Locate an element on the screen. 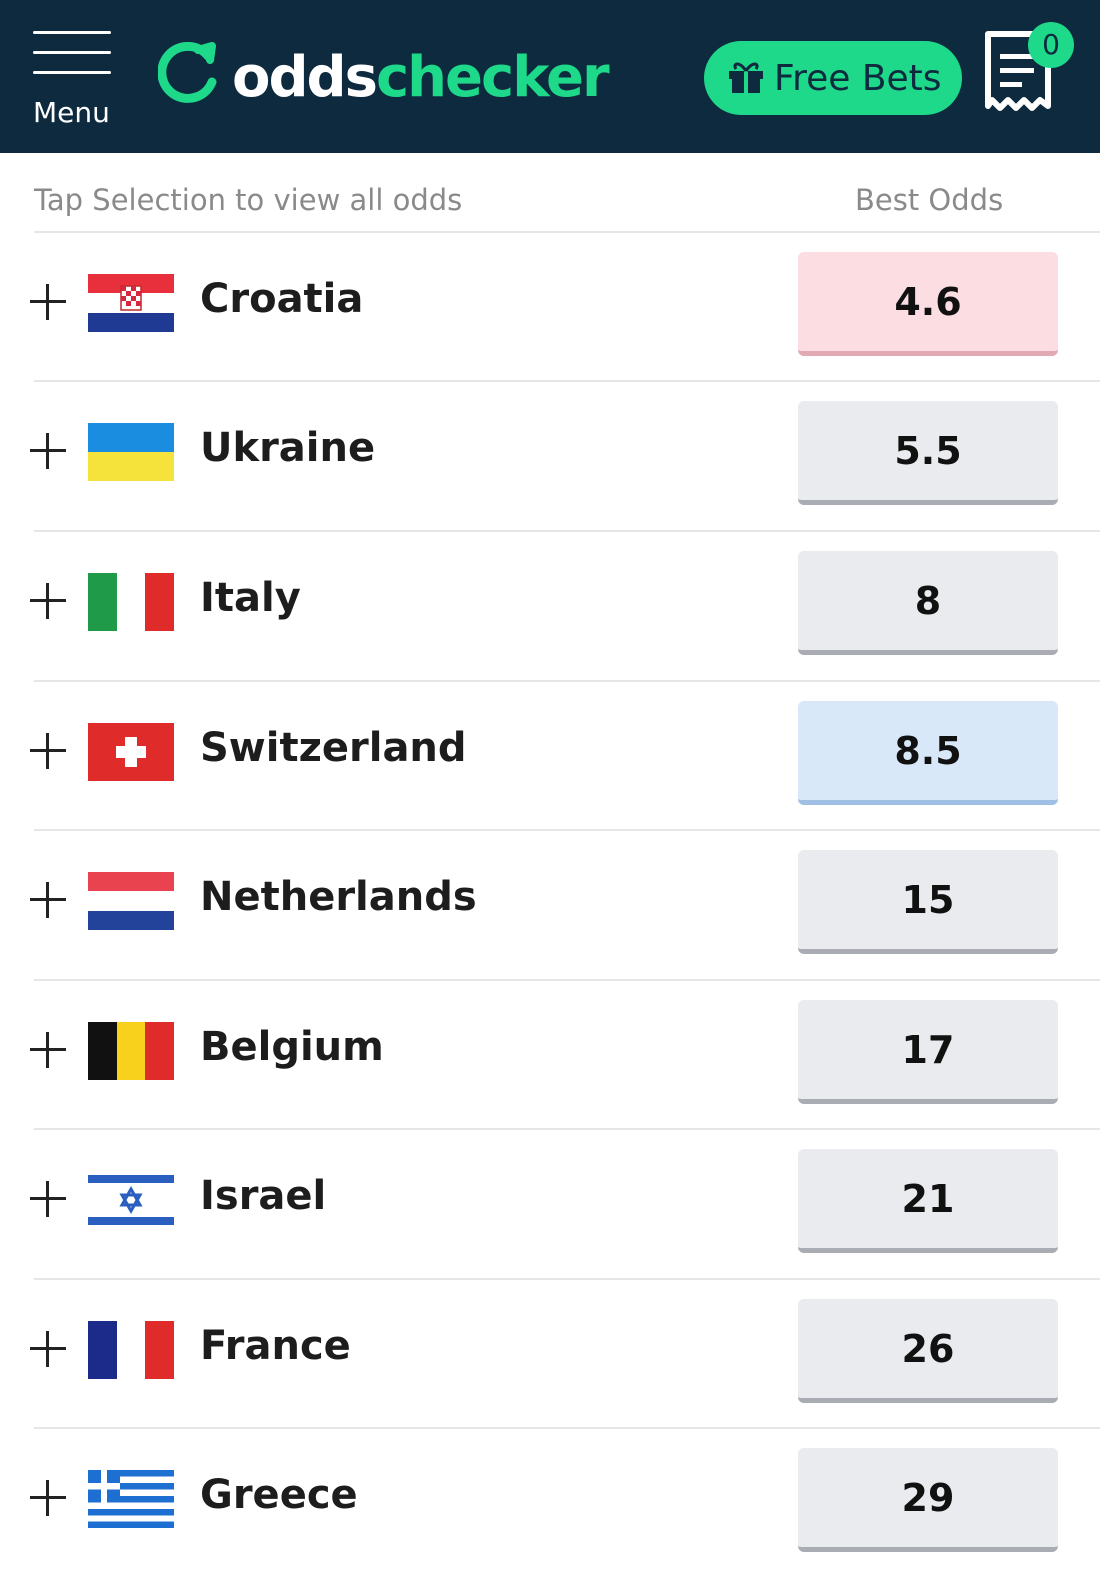 The height and width of the screenshot is (1576, 1100). selection-row-belgium: Belgium 17 is located at coordinates (550, 1053).